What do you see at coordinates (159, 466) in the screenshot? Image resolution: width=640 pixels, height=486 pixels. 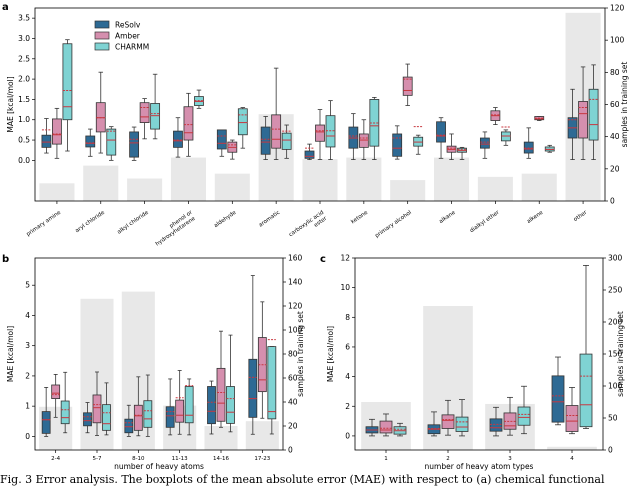 I see `x-axis-label: number of heavy atoms` at bounding box center [159, 466].